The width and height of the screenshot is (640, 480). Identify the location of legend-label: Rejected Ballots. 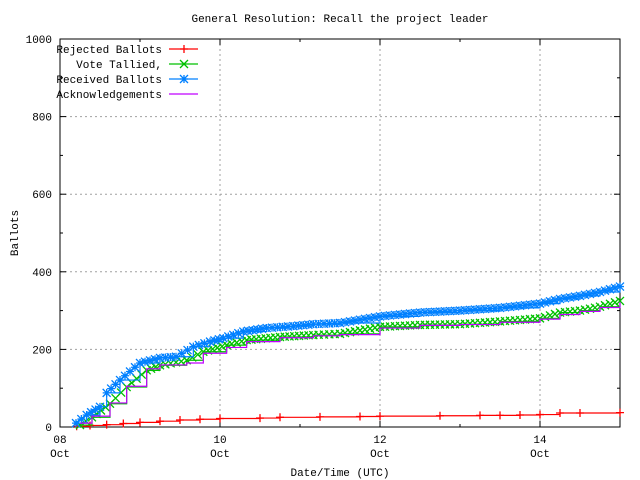
(109, 51).